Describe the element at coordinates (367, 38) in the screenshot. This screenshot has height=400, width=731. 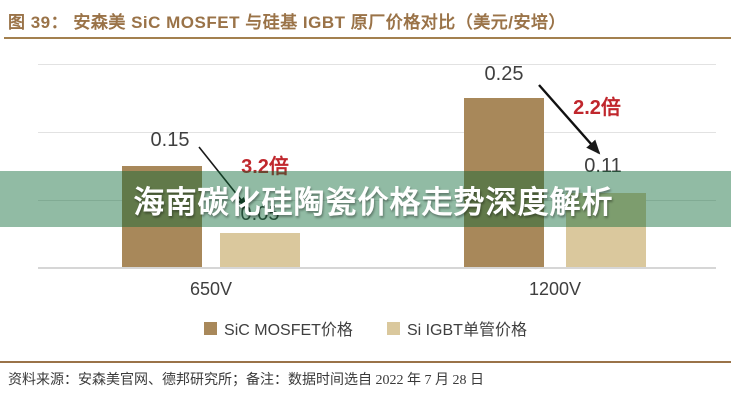
I see `title-rule` at that location.